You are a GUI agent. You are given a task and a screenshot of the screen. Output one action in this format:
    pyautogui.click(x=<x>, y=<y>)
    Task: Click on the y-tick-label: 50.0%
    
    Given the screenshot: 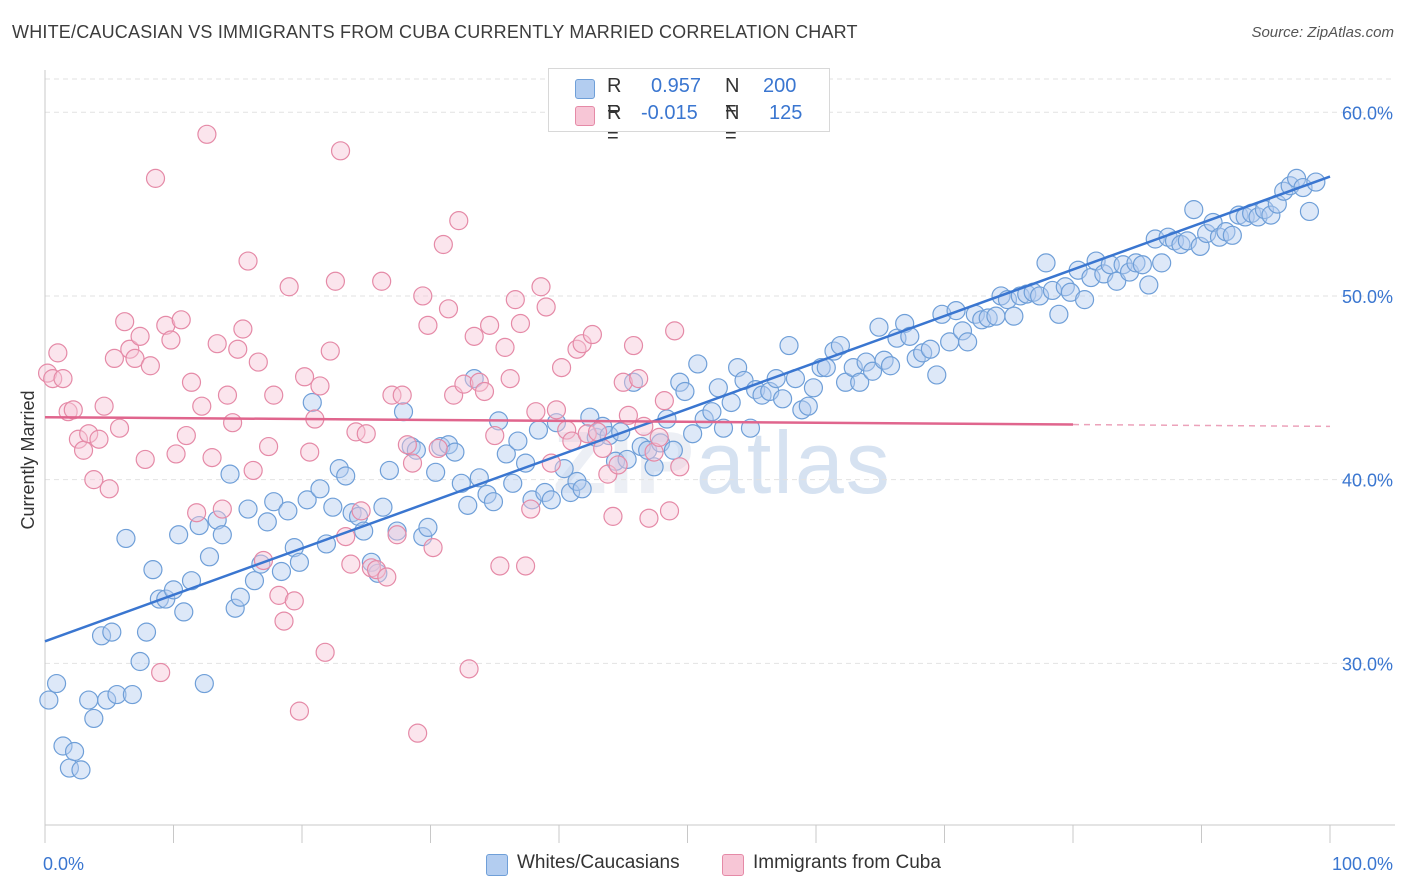 What is the action you would take?
    pyautogui.click(x=1367, y=297)
    